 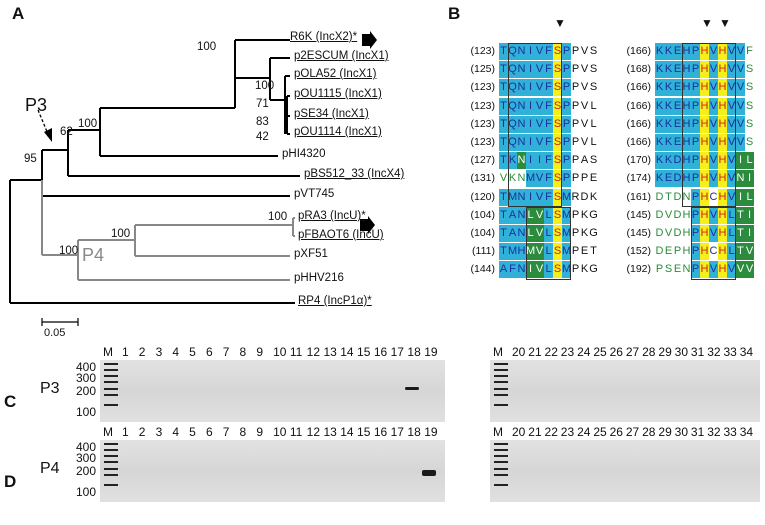 What do you see at coordinates (584, 352) in the screenshot?
I see `lane-number: 24` at bounding box center [584, 352].